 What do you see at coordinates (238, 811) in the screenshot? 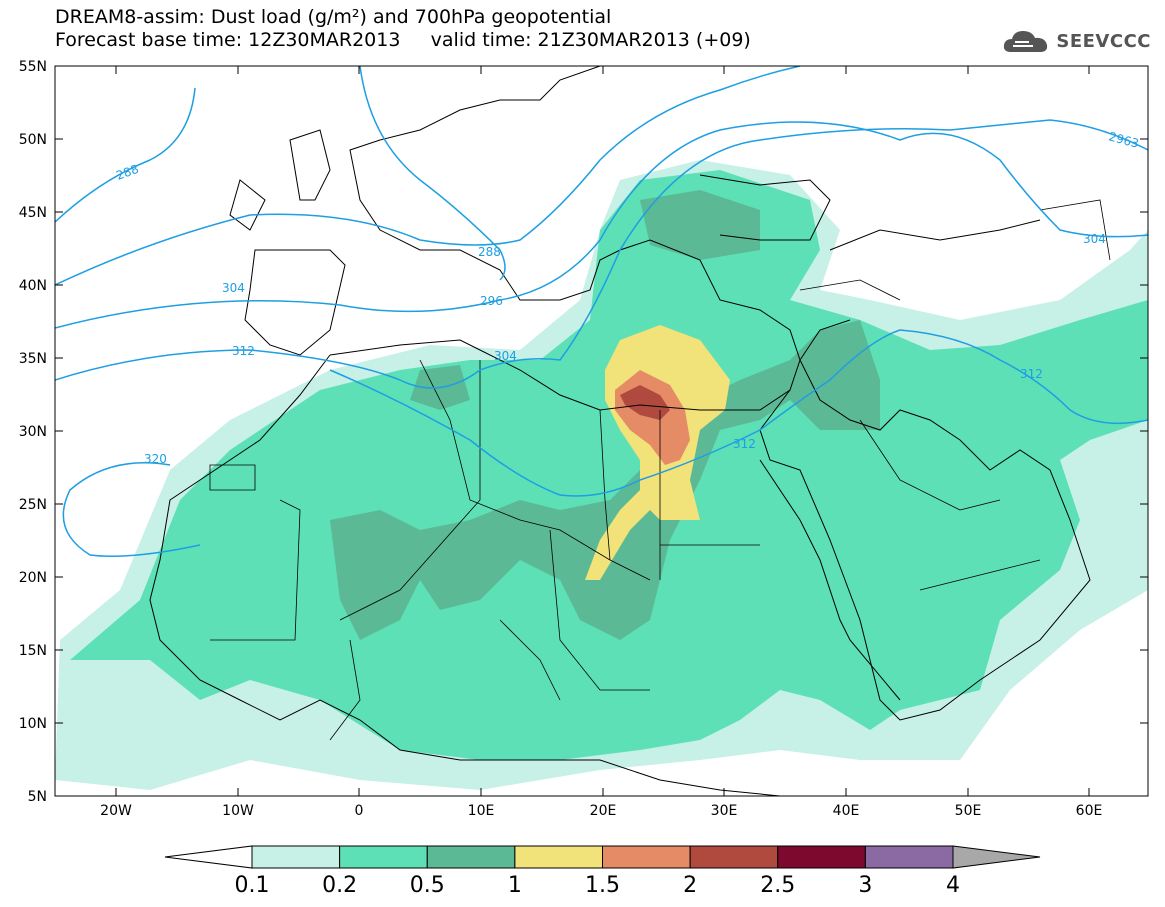
I see `lon-label: 10W` at bounding box center [238, 811].